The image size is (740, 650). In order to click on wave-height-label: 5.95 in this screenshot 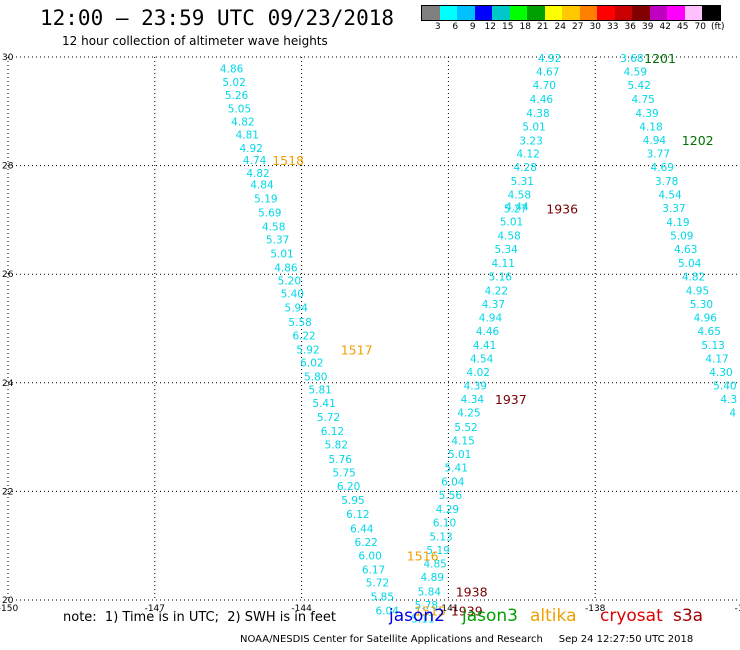, I will do `click(352, 501)`.